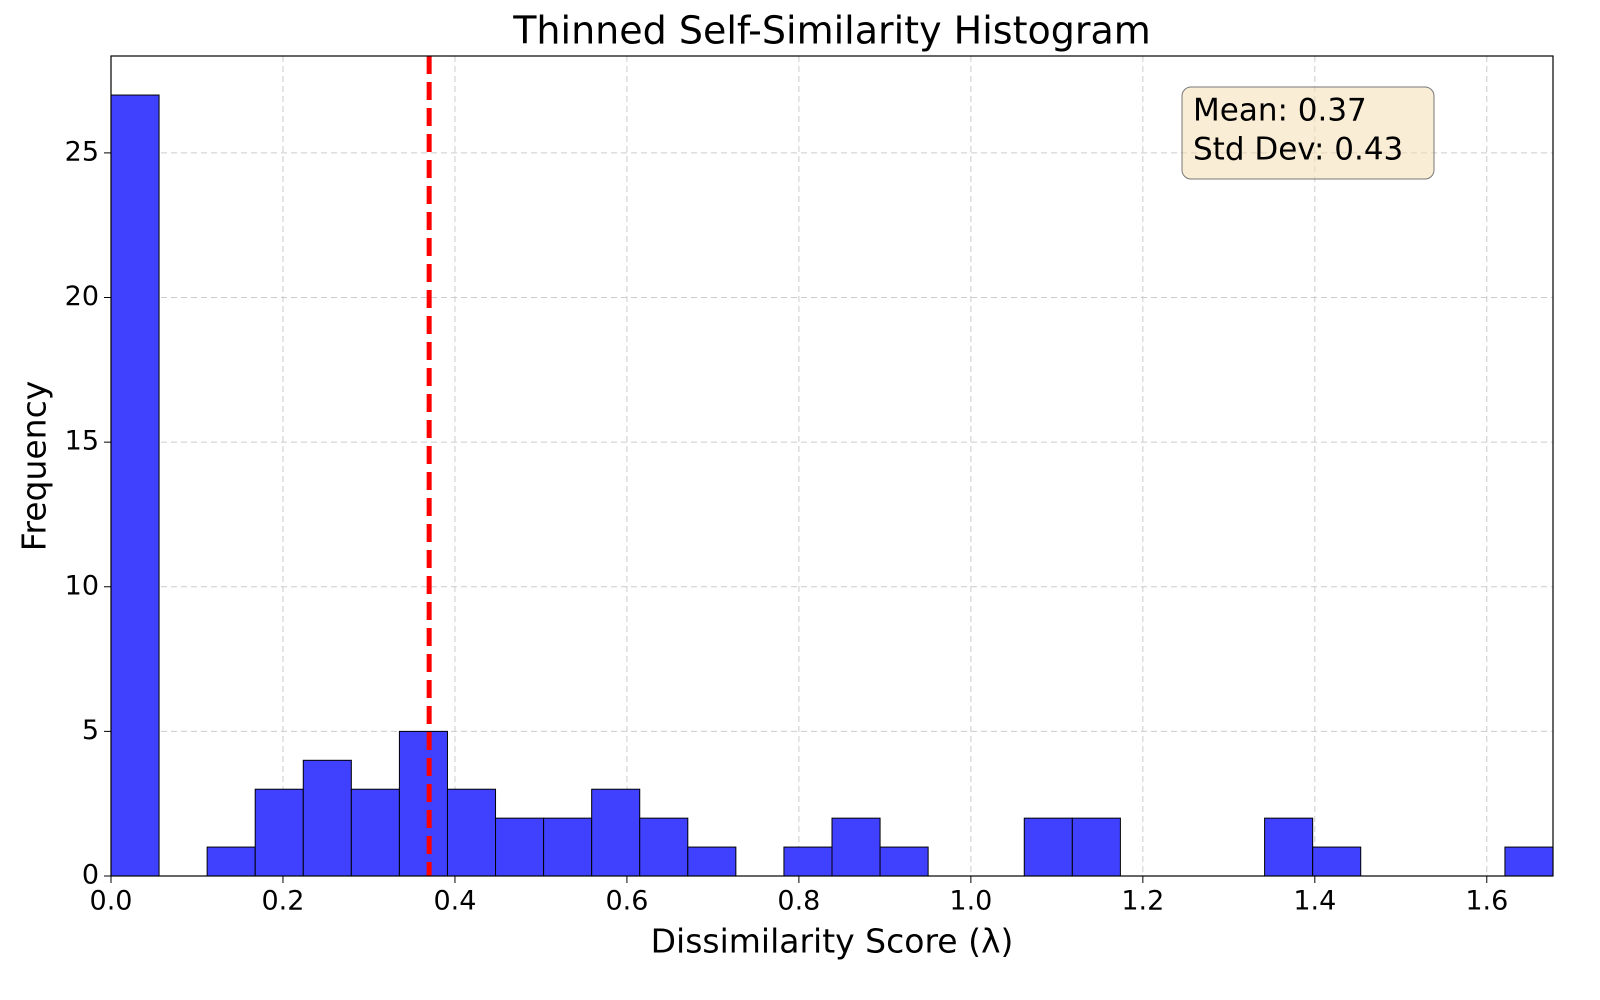  Describe the element at coordinates (282, 901) in the screenshot. I see `x-tick-label: 0.2` at that location.